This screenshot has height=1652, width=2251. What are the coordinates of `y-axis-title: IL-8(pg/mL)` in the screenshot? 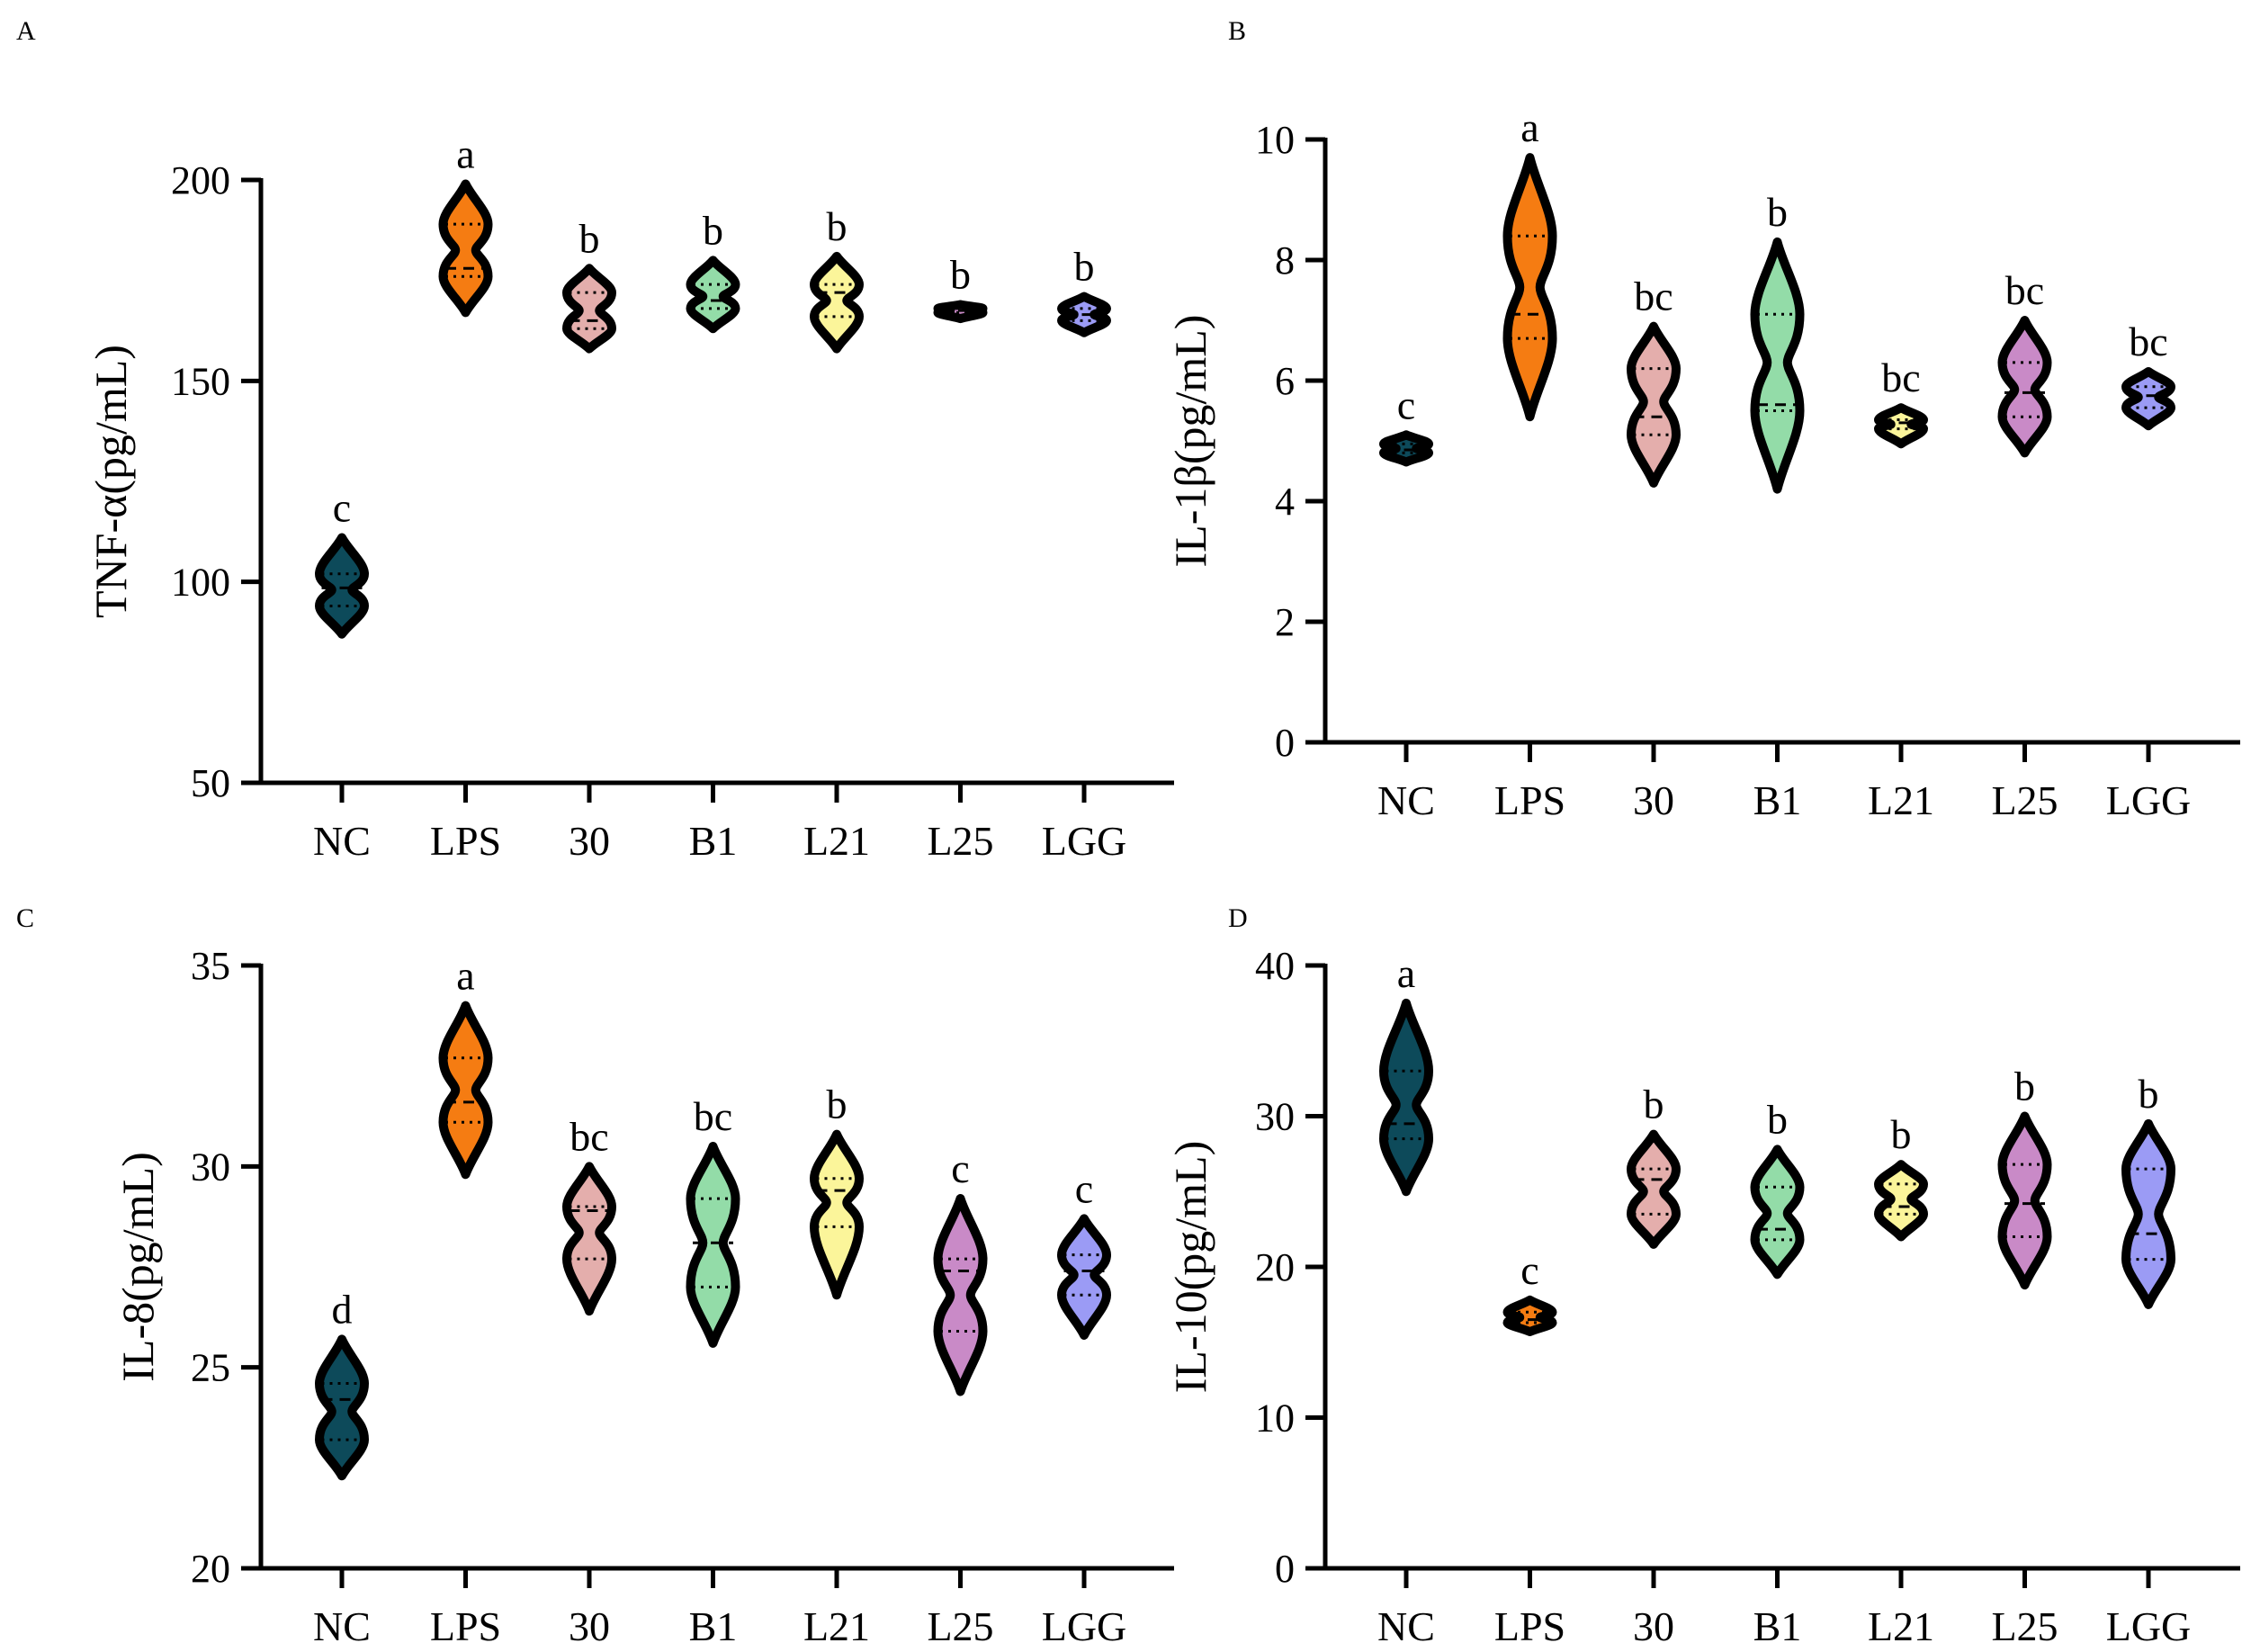 It's located at (137, 1266).